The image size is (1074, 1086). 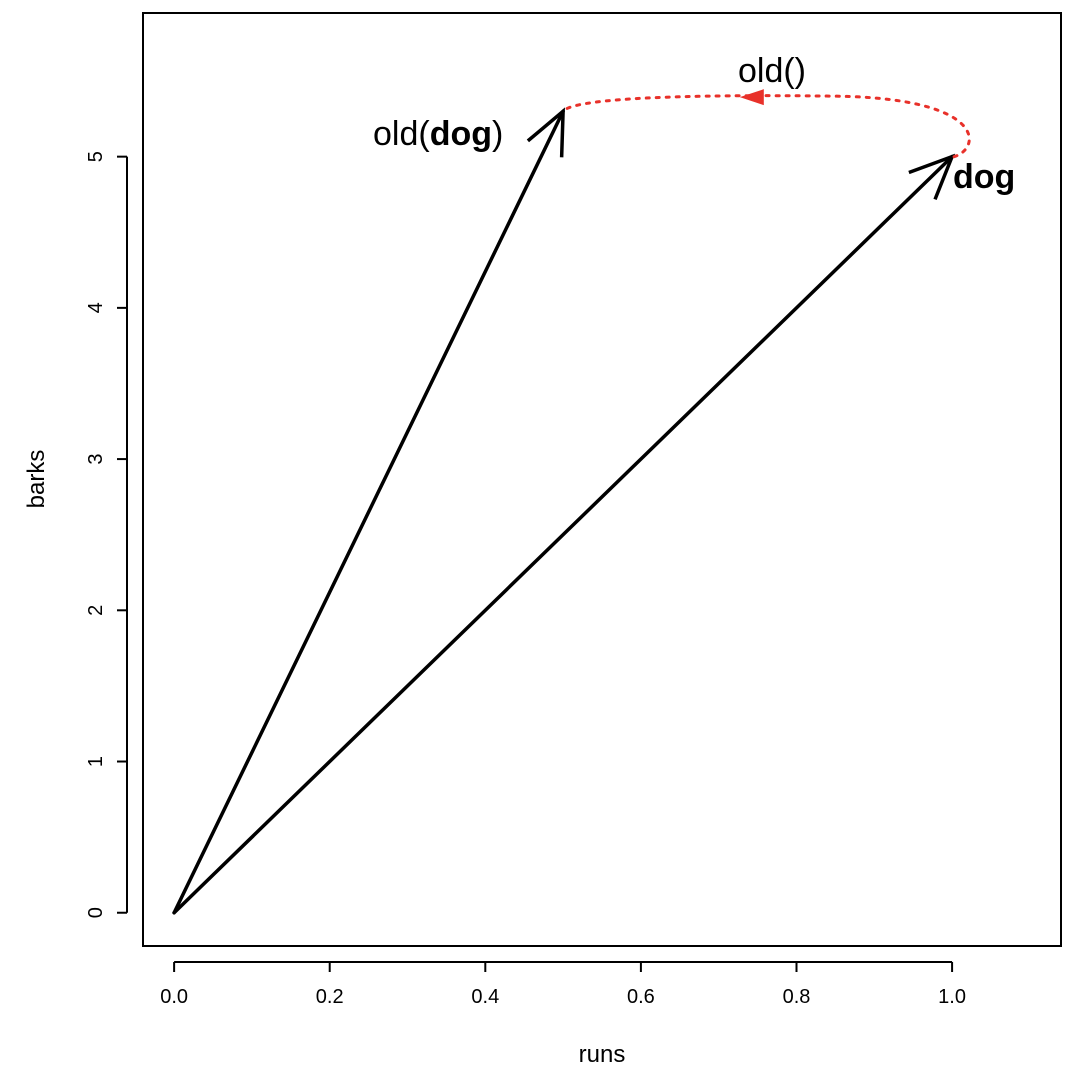 I want to click on x-tick-label: 0.4, so click(x=485, y=997).